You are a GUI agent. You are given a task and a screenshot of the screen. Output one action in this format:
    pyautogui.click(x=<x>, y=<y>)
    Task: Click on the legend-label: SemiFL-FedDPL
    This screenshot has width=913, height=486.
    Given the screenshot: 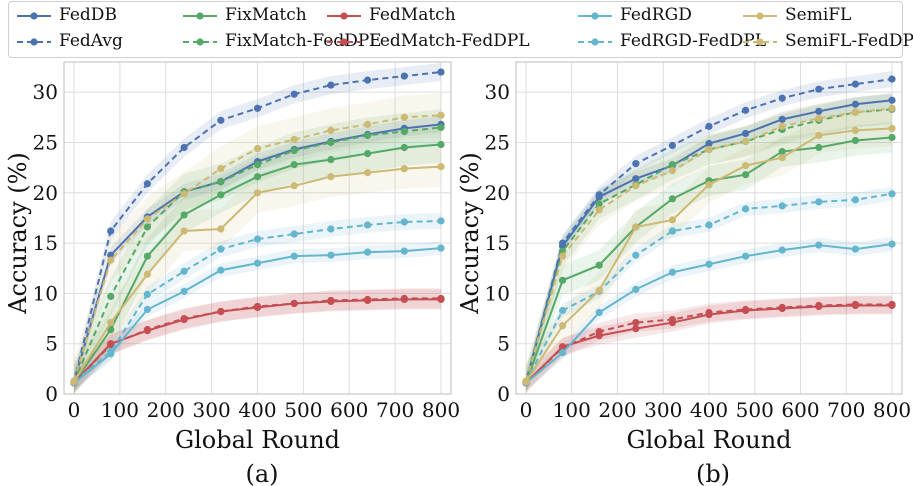 What is the action you would take?
    pyautogui.click(x=849, y=41)
    